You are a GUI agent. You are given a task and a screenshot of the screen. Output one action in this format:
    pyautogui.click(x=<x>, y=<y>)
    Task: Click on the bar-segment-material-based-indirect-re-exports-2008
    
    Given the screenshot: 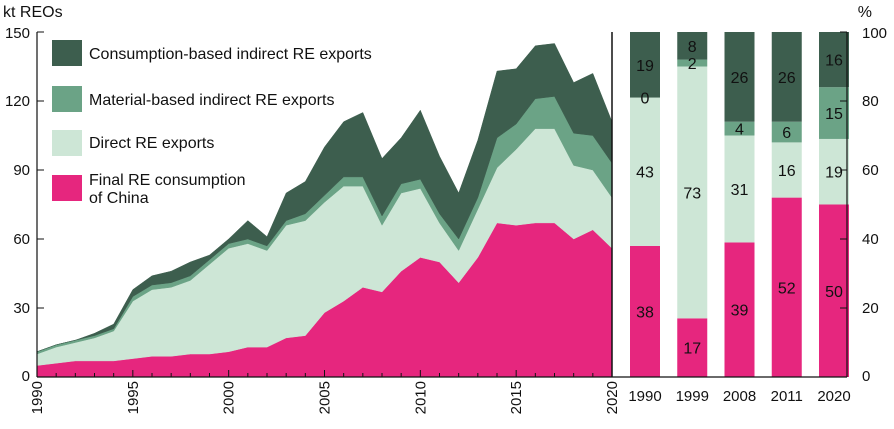 What is the action you would take?
    pyautogui.click(x=739, y=128)
    